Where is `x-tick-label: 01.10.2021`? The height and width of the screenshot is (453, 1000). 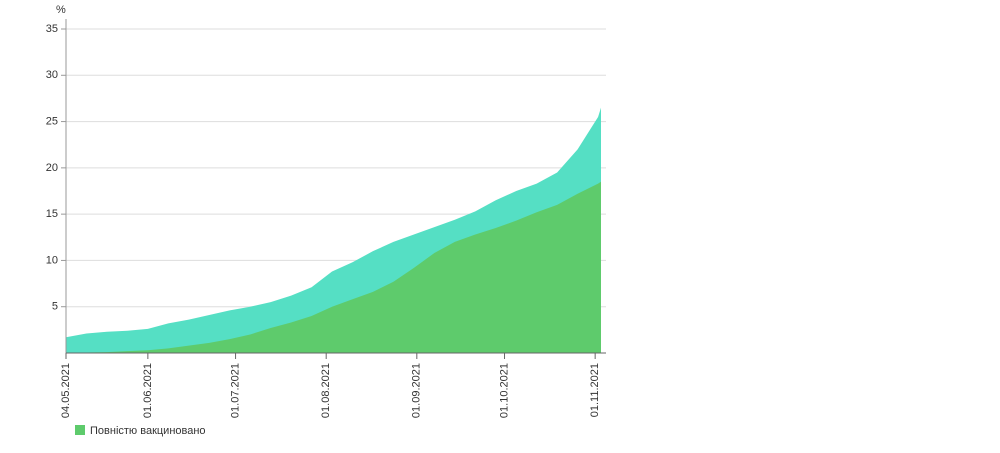 x-tick-label: 01.10.2021 is located at coordinates (504, 390).